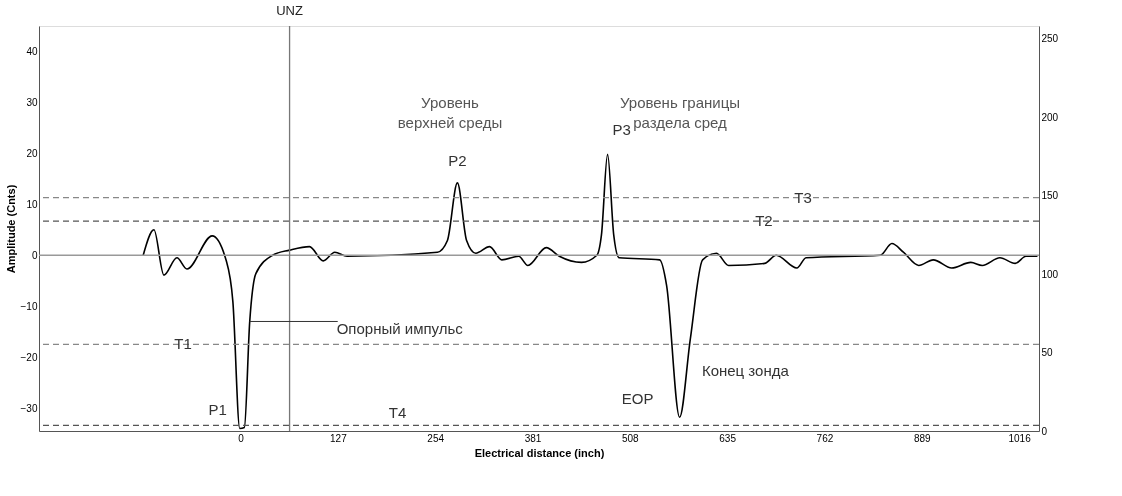  What do you see at coordinates (10, 229) in the screenshot?
I see `y-axis-title: Amplitude (Cnts)` at bounding box center [10, 229].